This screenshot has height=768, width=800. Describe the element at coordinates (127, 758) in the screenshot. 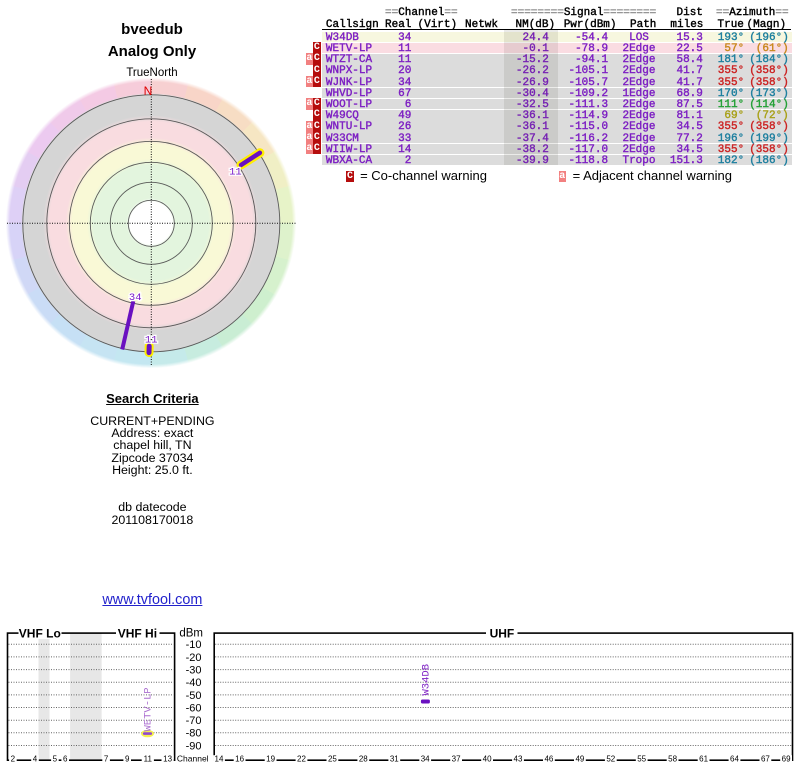

I see `svg-text: 9` at that location.